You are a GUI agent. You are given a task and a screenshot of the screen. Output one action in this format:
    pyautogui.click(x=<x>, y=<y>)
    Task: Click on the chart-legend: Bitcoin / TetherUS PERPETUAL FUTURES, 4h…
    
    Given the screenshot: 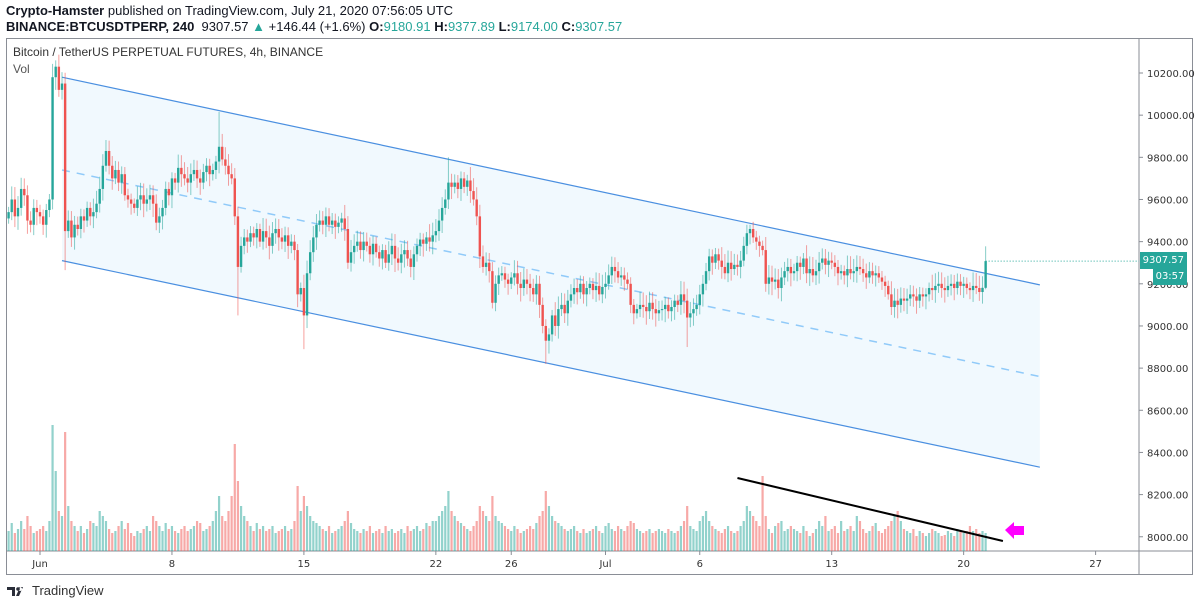 What is the action you would take?
    pyautogui.click(x=168, y=52)
    